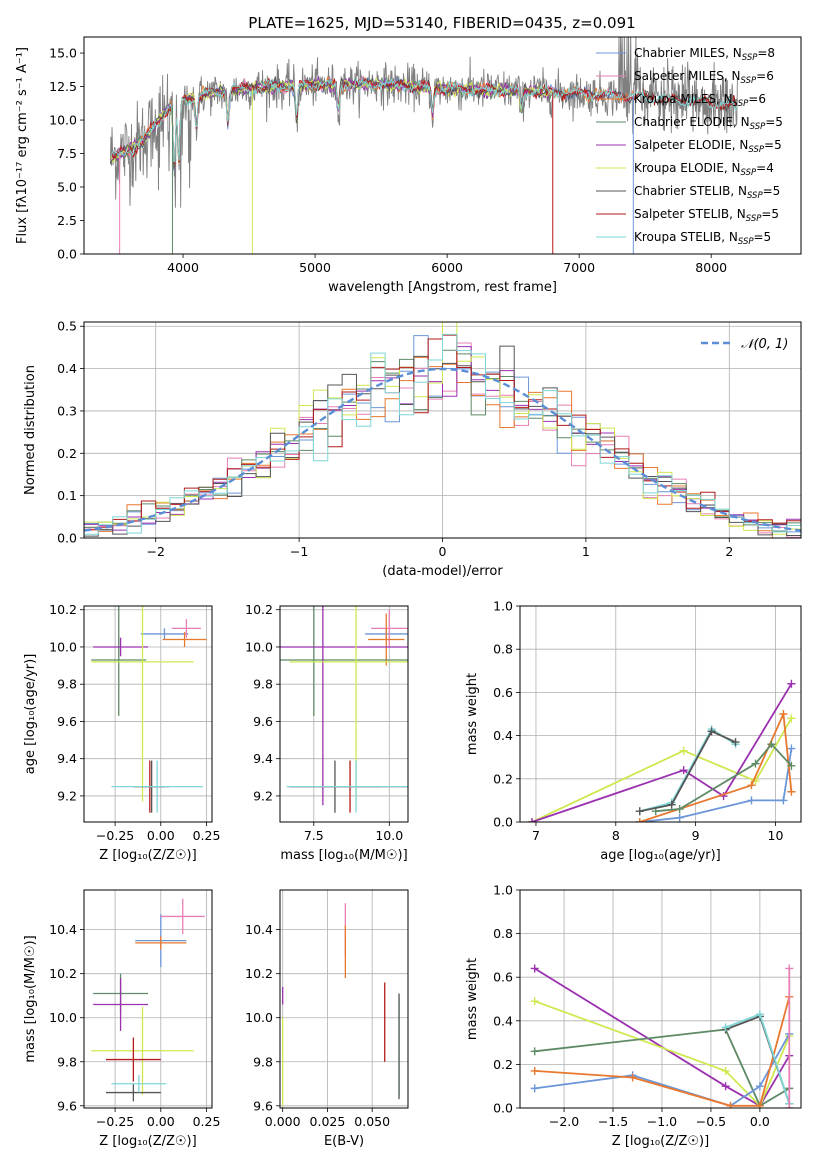 The image size is (819, 1170). Describe the element at coordinates (729, 551) in the screenshot. I see `x-tick-label: 2` at that location.